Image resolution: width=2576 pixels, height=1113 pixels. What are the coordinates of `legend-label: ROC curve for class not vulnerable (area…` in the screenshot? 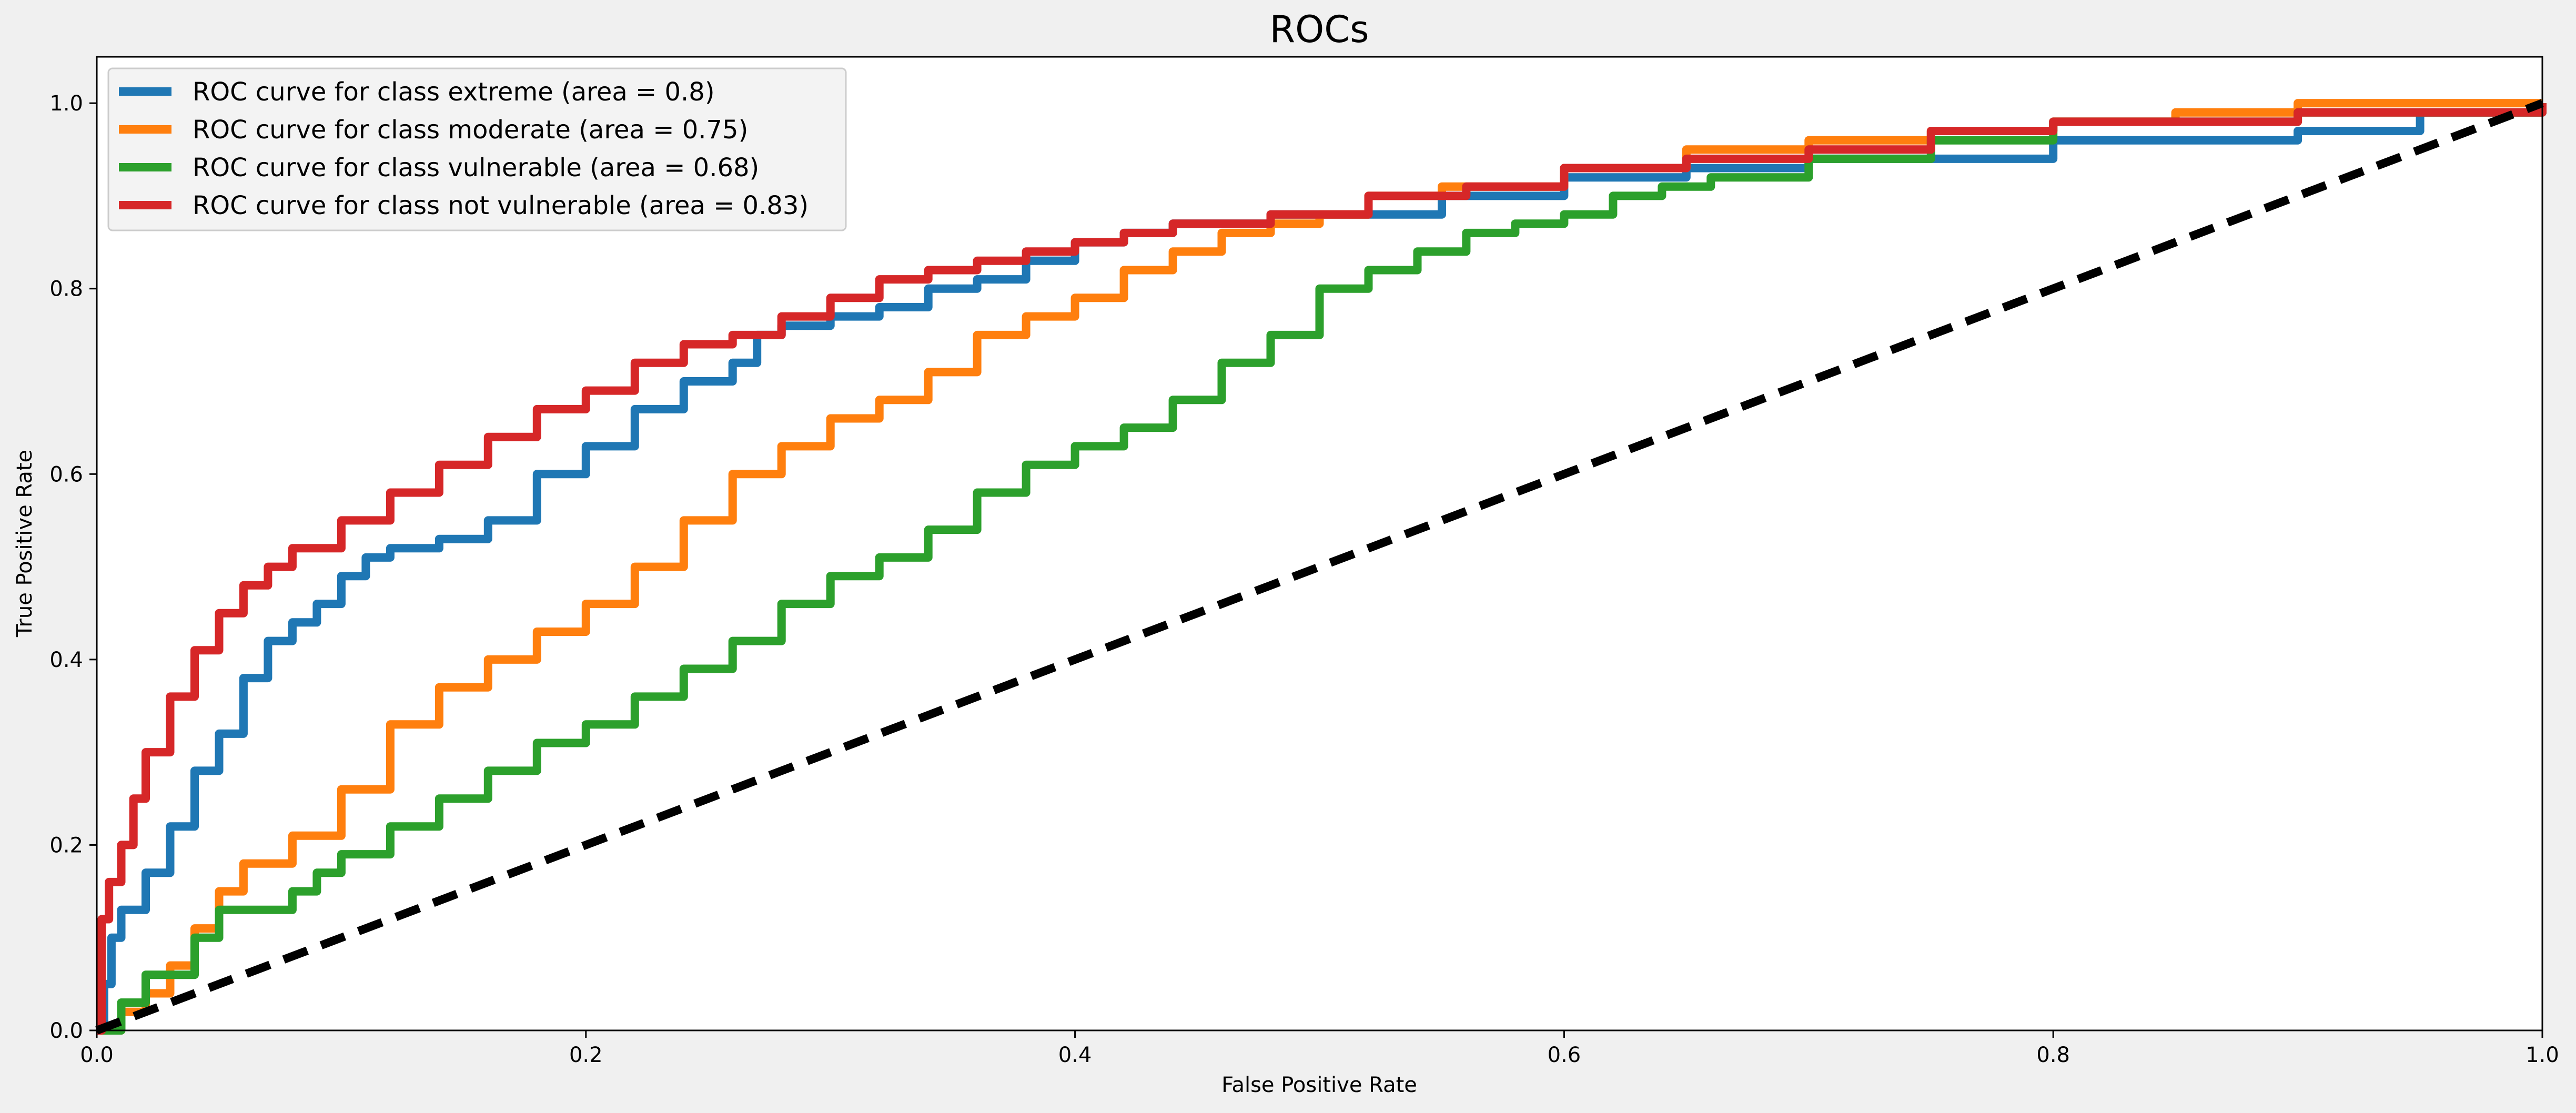 It's located at (501, 205).